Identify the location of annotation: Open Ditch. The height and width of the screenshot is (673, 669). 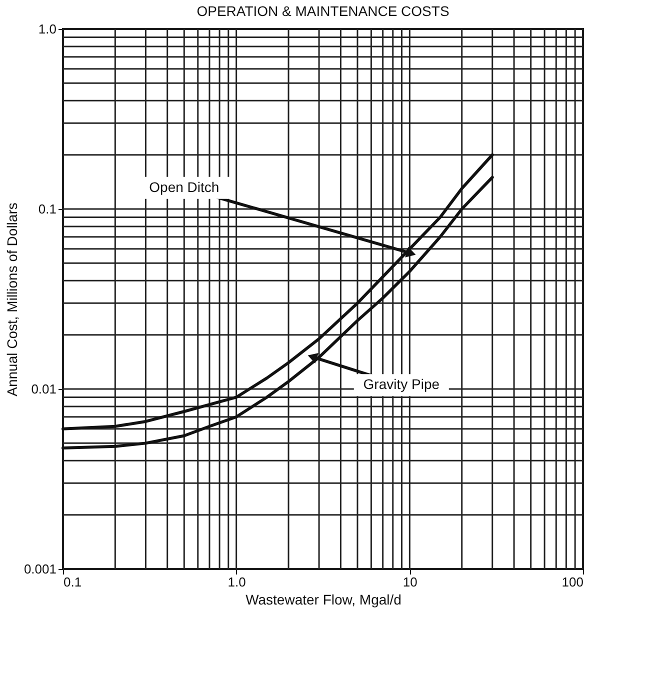
(184, 186).